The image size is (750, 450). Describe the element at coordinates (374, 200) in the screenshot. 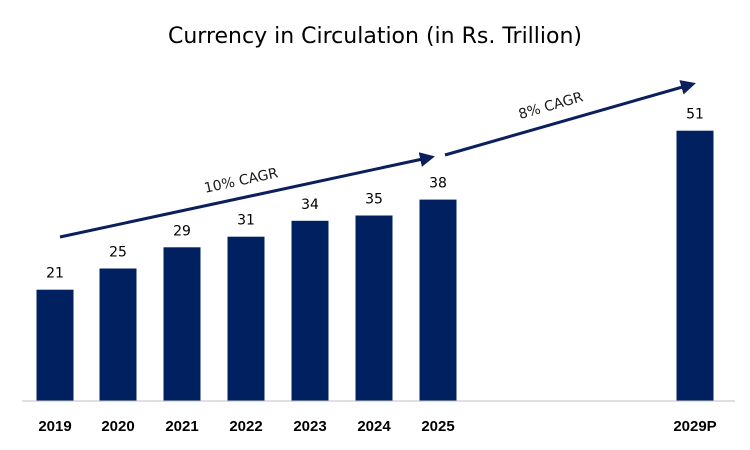

I see `value-label-2024: 35` at that location.